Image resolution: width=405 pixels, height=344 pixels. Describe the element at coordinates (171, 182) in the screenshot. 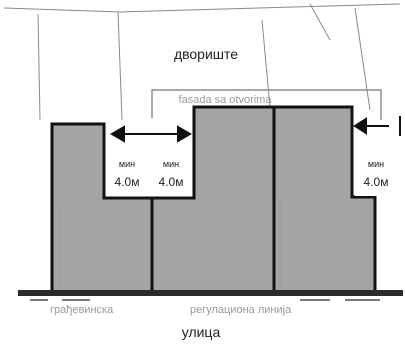

I see `setback-middle-value: 4.0м` at that location.